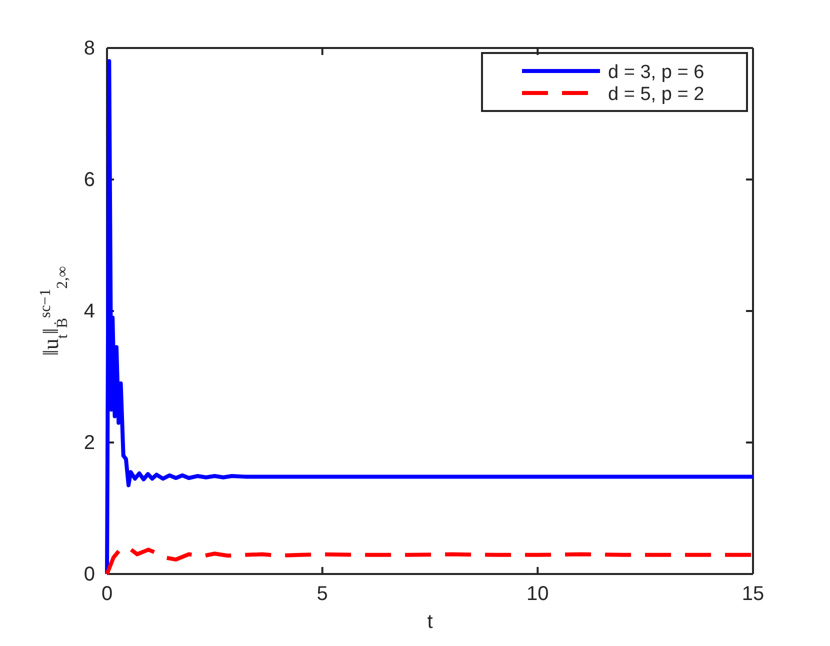  Describe the element at coordinates (753, 594) in the screenshot. I see `x-tick-label: 15` at that location.